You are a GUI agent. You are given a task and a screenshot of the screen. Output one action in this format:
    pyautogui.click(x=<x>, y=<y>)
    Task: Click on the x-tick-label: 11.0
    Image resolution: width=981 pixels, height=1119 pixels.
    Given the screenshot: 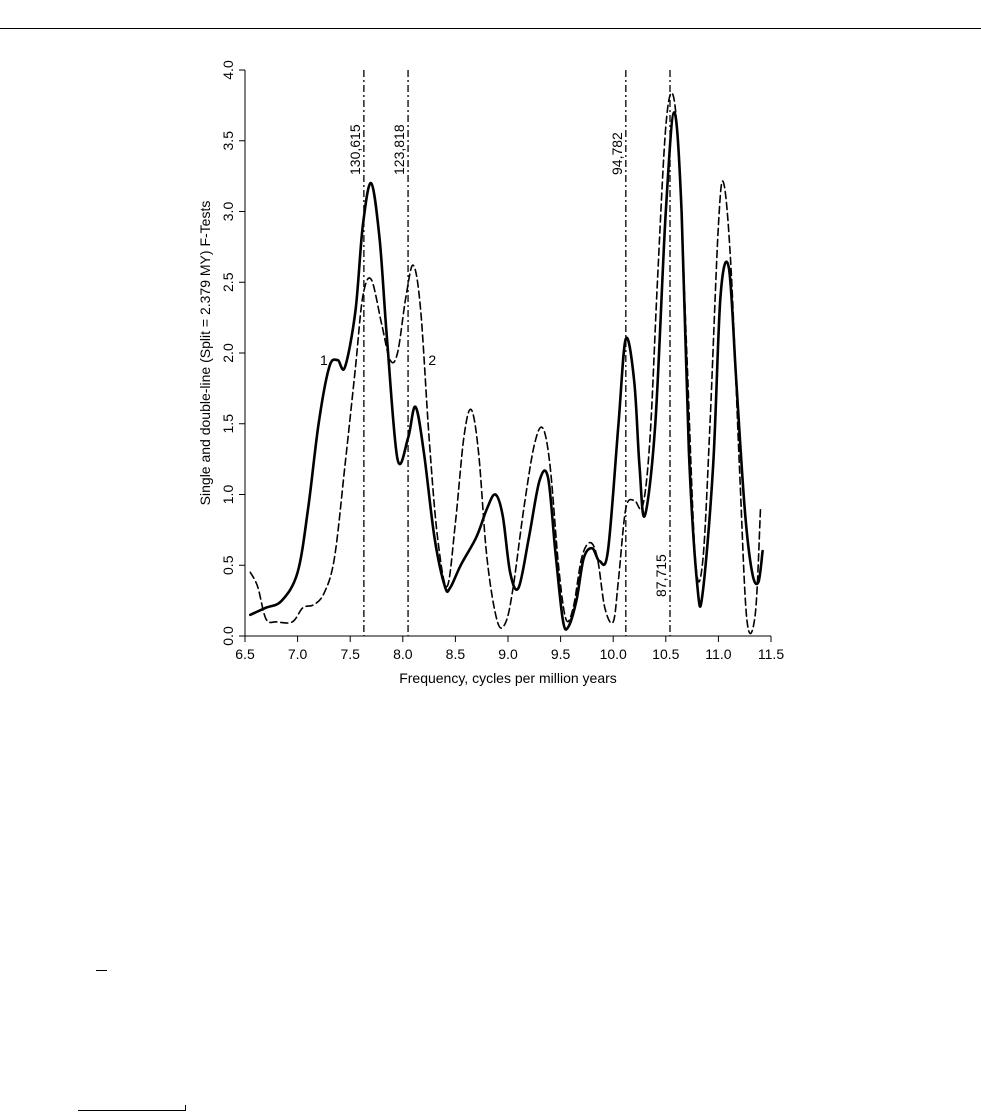 What is the action you would take?
    pyautogui.click(x=718, y=654)
    